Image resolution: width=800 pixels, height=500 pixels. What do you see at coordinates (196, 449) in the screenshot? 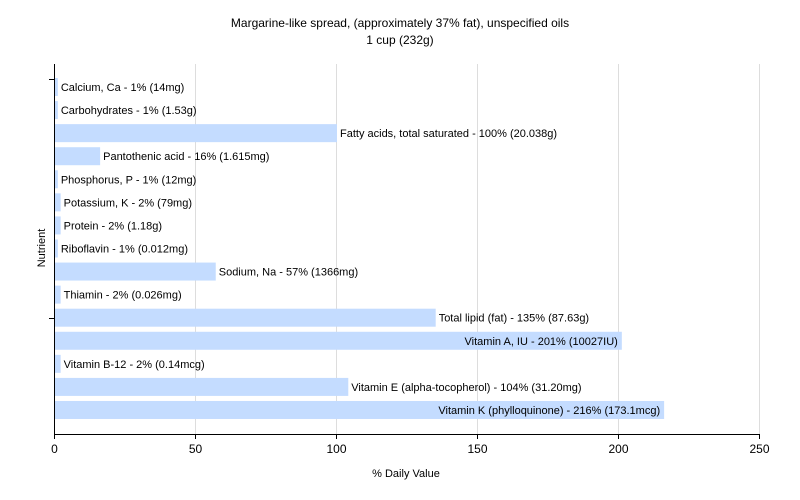
I see `x-tick-label: 50` at bounding box center [196, 449].